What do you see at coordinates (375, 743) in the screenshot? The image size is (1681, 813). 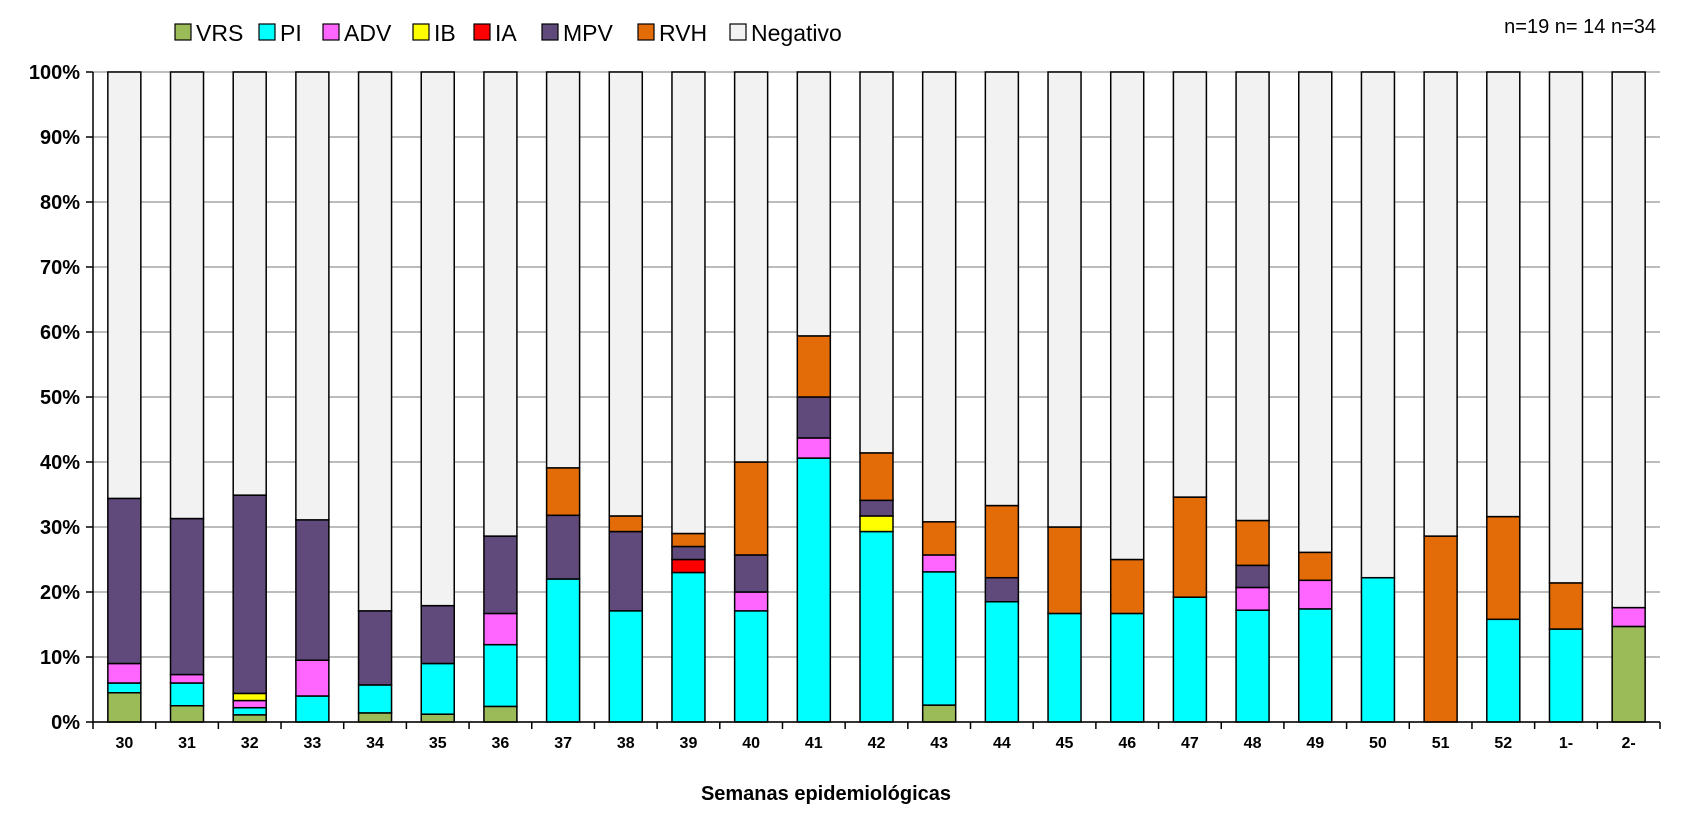 I see `x-tick-label: 34` at bounding box center [375, 743].